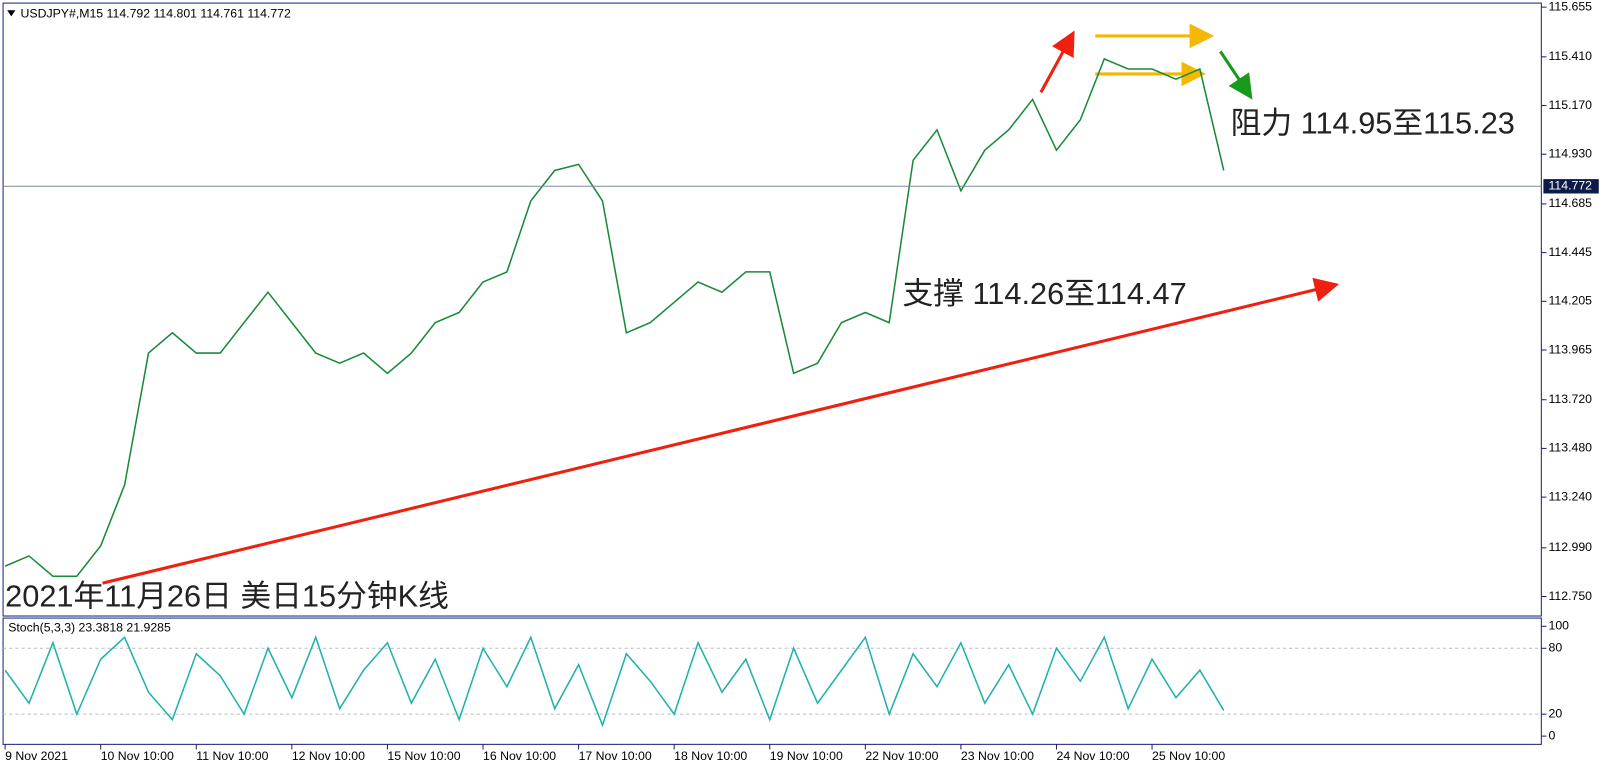 This screenshot has width=1608, height=769. I want to click on annotation: 2021年11月26日 美日15分钟K线, so click(227, 596).